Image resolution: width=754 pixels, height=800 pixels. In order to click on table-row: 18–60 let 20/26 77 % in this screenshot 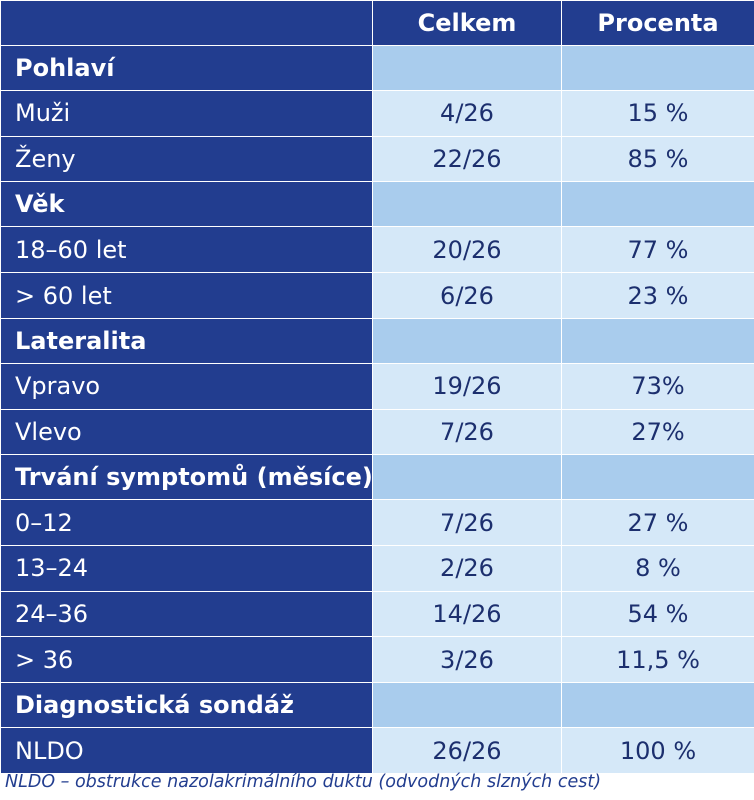, I will do `click(377, 250)`.